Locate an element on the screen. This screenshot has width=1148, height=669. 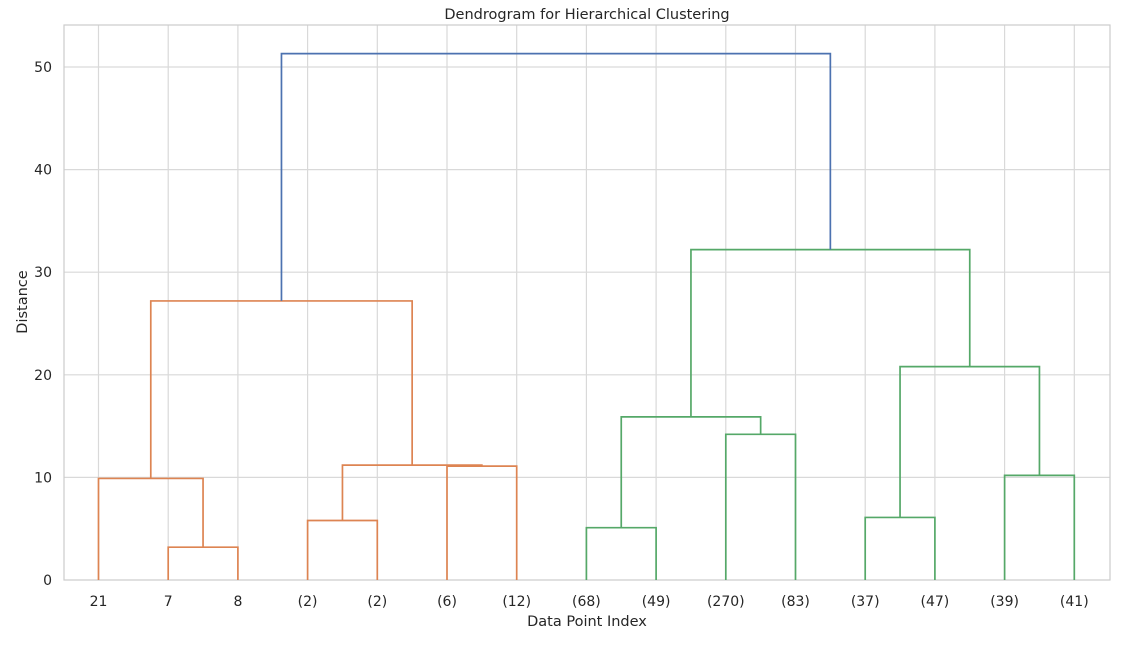
x-tick-label: (41) is located at coordinates (1074, 602).